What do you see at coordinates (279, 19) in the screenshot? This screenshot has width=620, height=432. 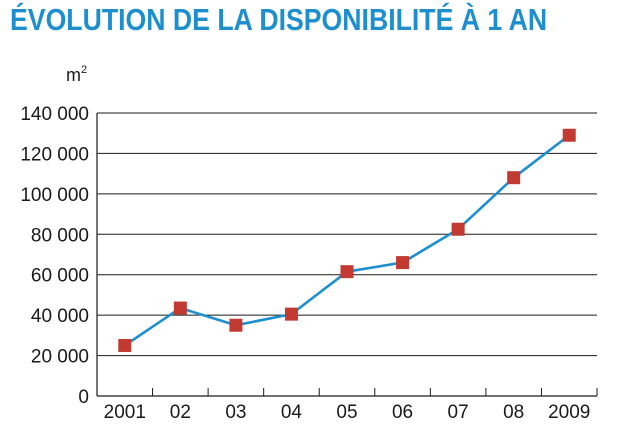 I see `chart-title: ÉVOLUTION DE LA DISPONIBILITÉ À 1 AN` at bounding box center [279, 19].